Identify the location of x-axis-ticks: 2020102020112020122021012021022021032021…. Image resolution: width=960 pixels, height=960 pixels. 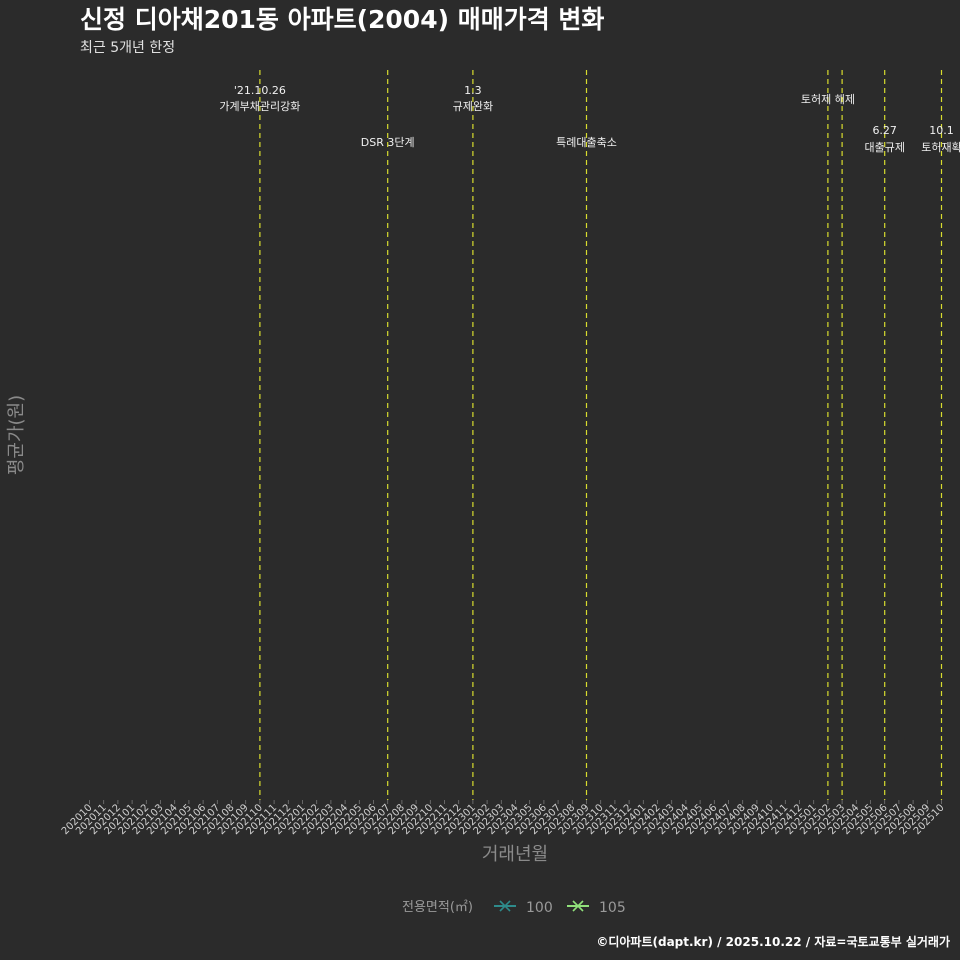
(503, 818).